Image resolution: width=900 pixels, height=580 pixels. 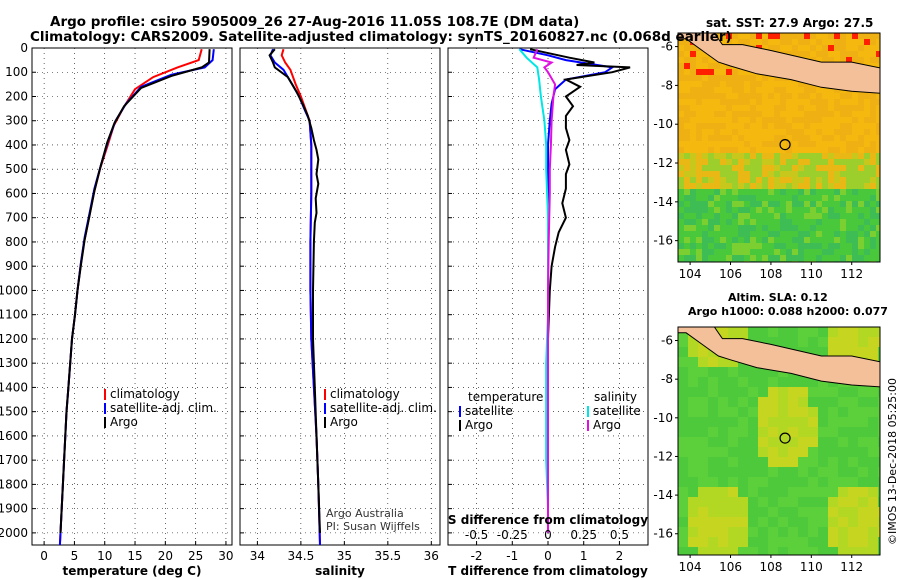 I want to click on sla-map-title-1: Altim. SLA: 0.12, so click(x=778, y=297).